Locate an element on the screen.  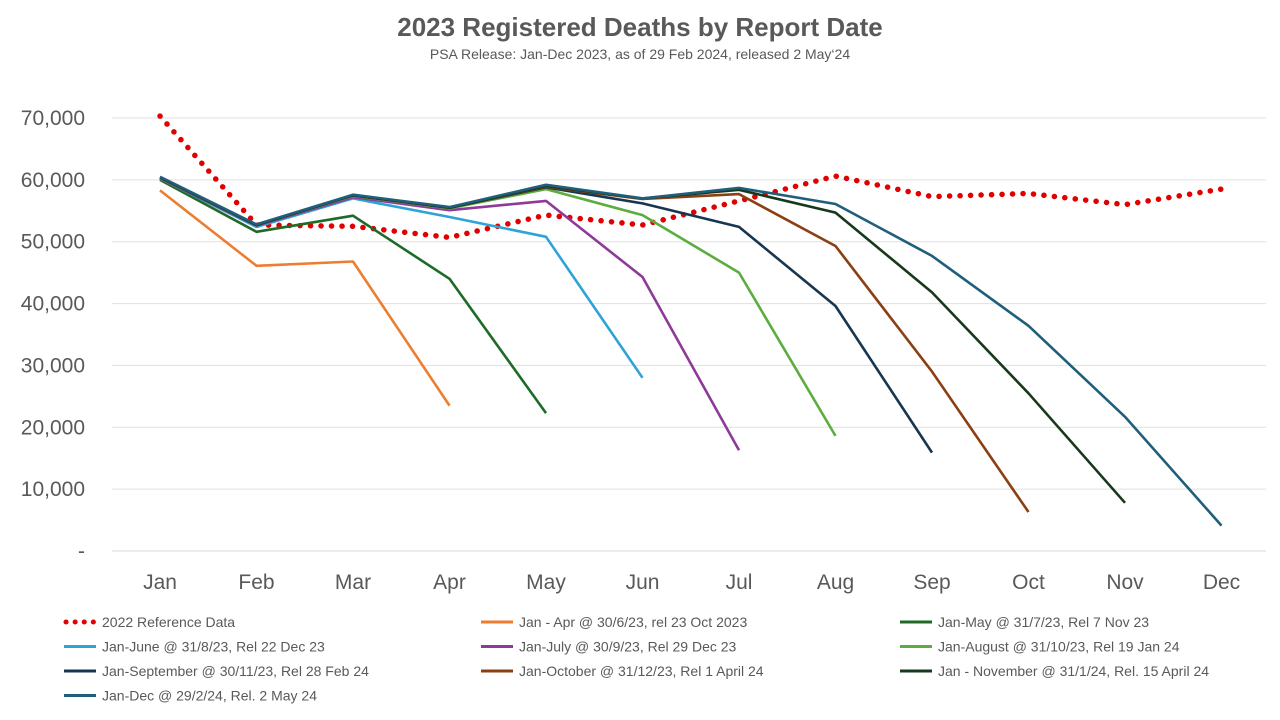
legend-item: Jan-October @ 31/12/23, Rel 1 April 24 is located at coordinates (622, 671).